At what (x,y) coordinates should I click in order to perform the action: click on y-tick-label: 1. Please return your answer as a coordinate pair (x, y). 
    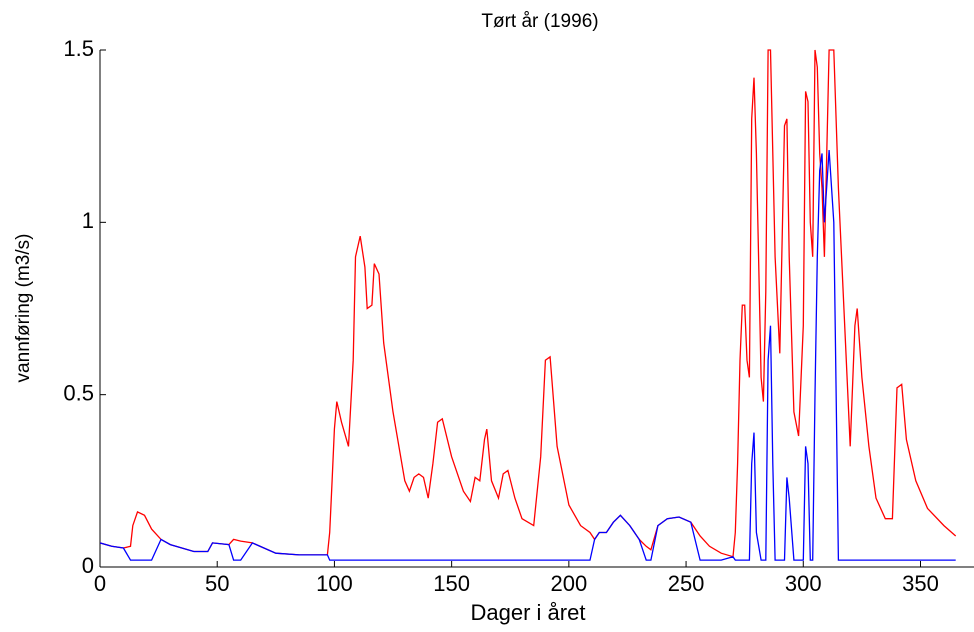
    Looking at the image, I should click on (88, 220).